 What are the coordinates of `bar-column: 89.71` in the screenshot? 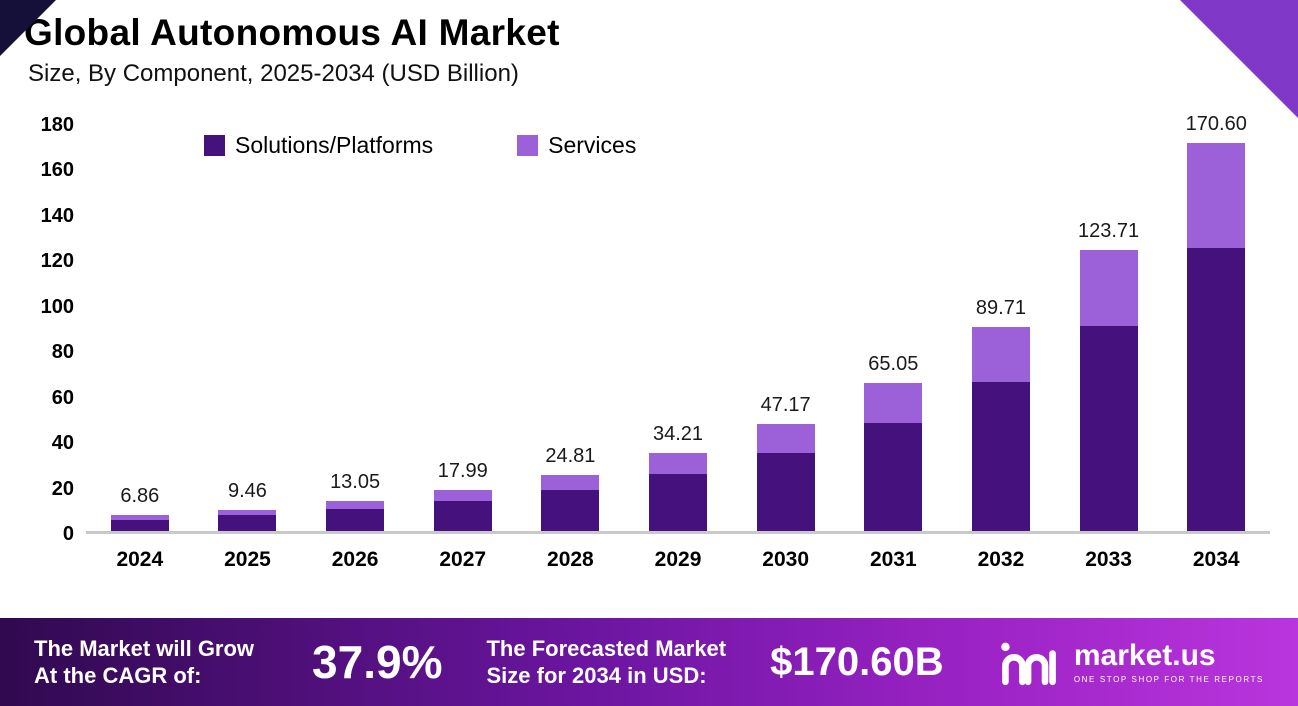 It's located at (1001, 414).